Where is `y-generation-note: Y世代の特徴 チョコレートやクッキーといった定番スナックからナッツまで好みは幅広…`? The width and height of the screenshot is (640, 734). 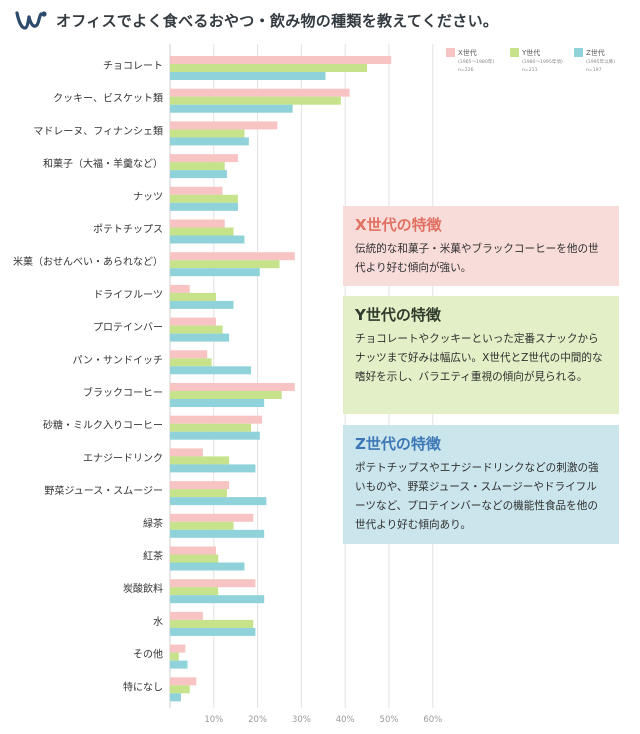
y-generation-note: Y世代の特徴 チョコレートやクッキーといった定番スナックからナッツまで好みは幅広… is located at coordinates (481, 355).